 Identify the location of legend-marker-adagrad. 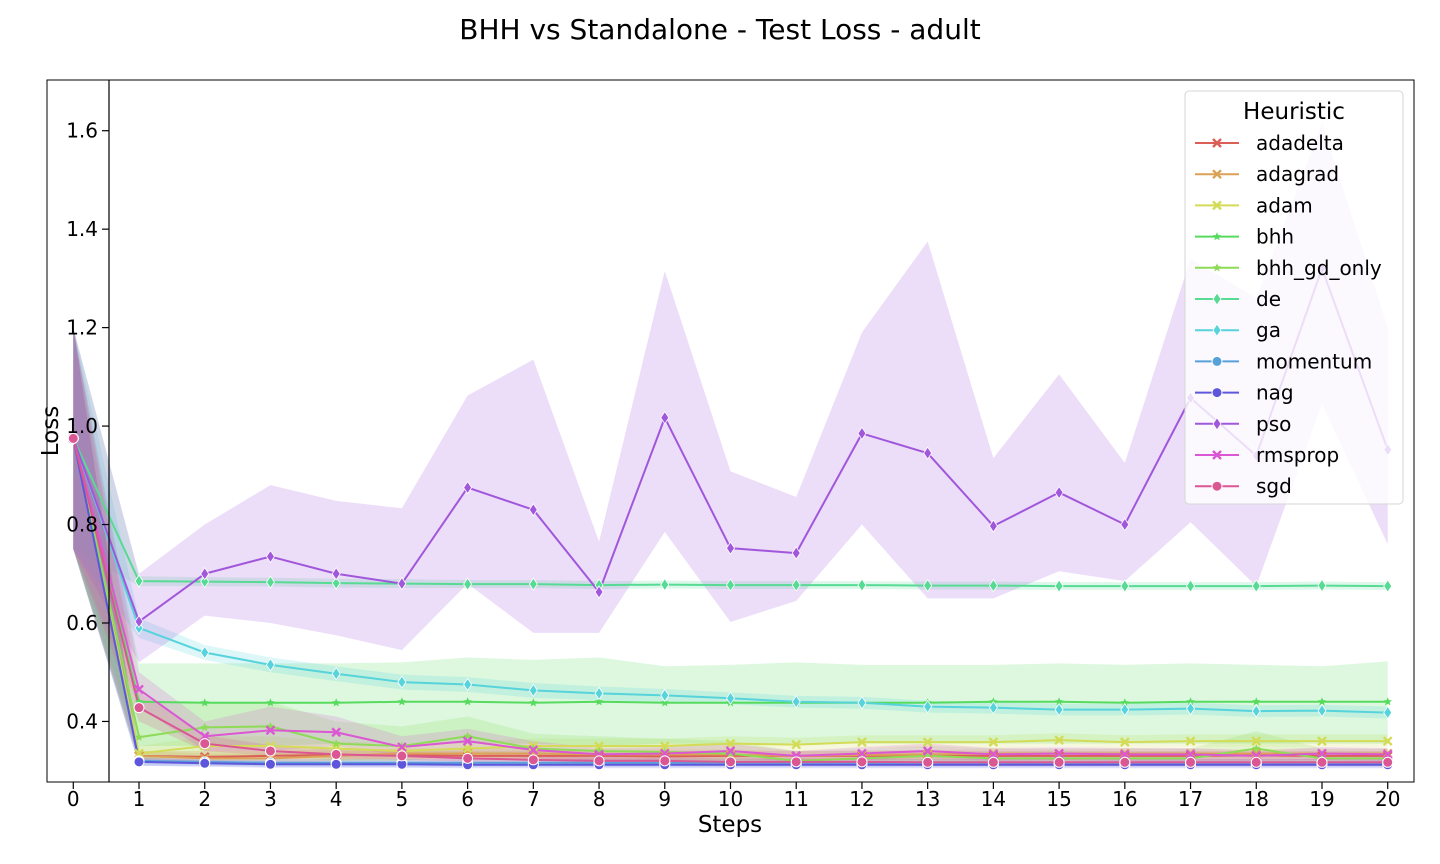
(1217, 174).